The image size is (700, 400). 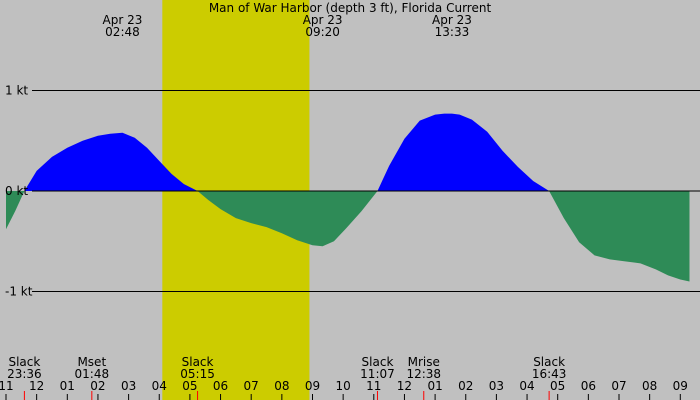 I want to click on bottom-label-name: Mrise, so click(x=424, y=362).